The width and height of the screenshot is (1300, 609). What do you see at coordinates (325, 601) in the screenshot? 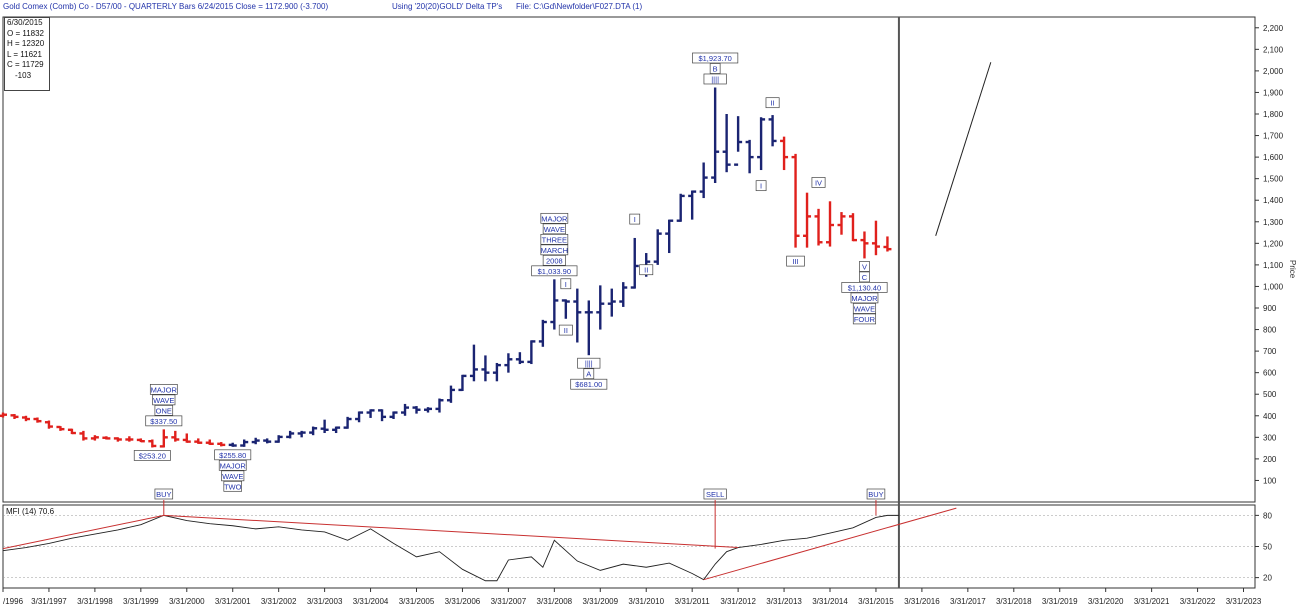
I see `x-tick-label: 3/31/2003` at bounding box center [325, 601].